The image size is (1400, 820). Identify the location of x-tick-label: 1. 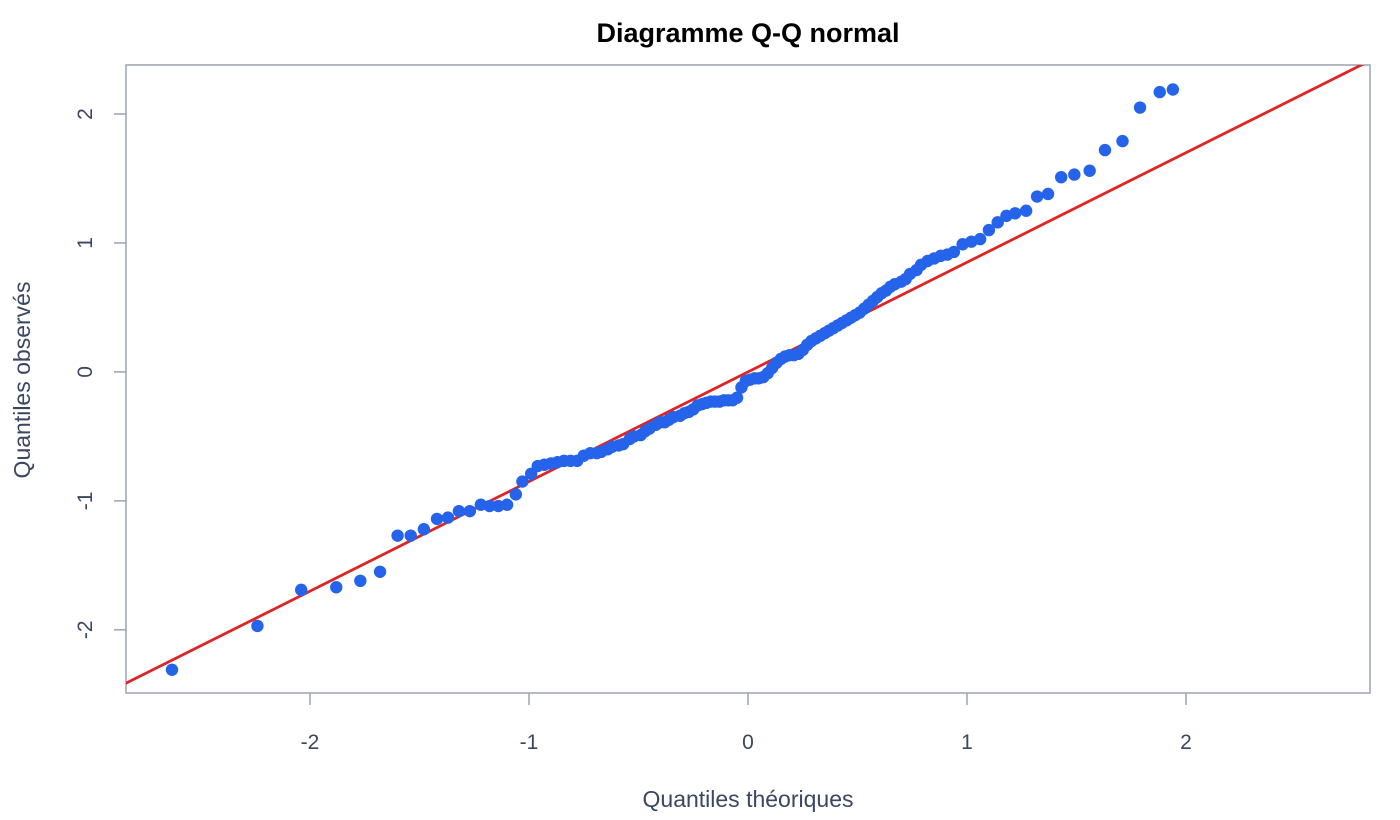
(967, 742).